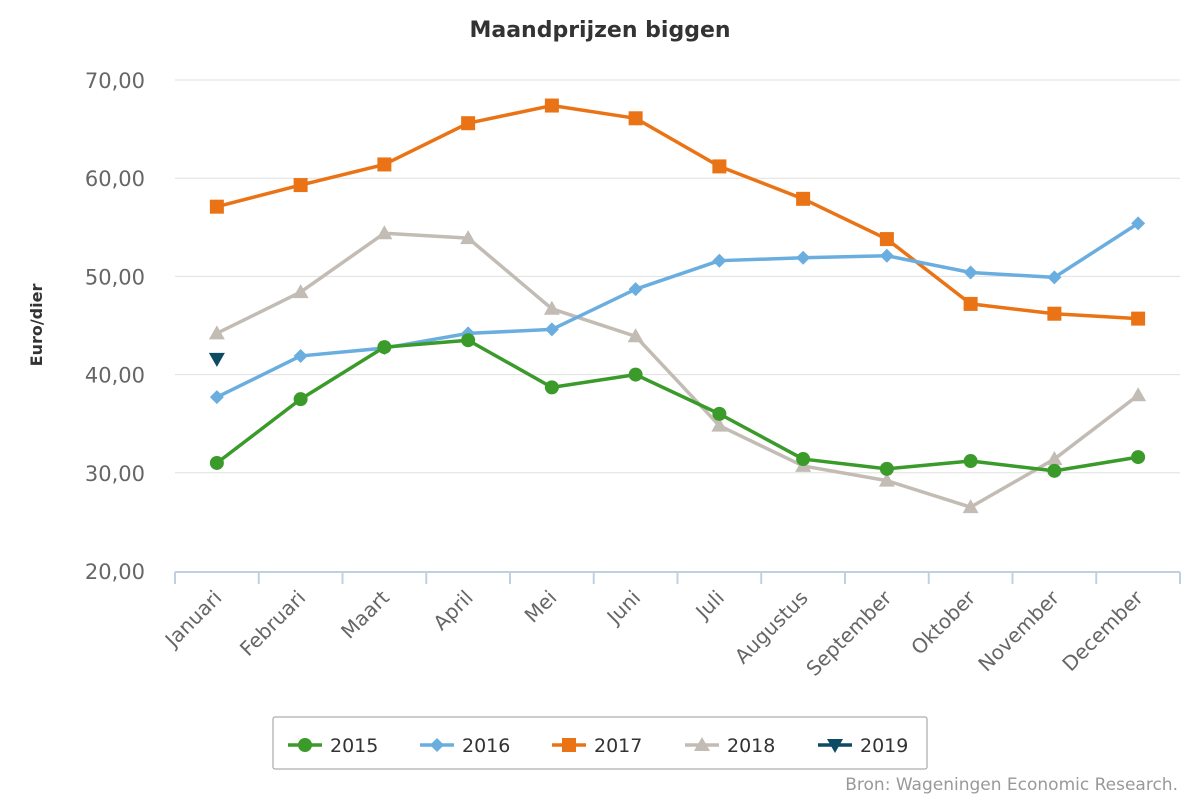 This screenshot has width=1200, height=800. Describe the element at coordinates (1102, 630) in the screenshot. I see `x-tick-label: December` at that location.